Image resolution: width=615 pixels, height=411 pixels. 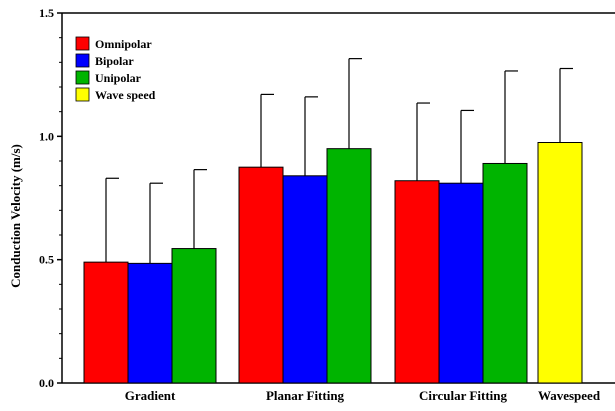 I want to click on y-tick-label: 0.5, so click(x=46, y=260).